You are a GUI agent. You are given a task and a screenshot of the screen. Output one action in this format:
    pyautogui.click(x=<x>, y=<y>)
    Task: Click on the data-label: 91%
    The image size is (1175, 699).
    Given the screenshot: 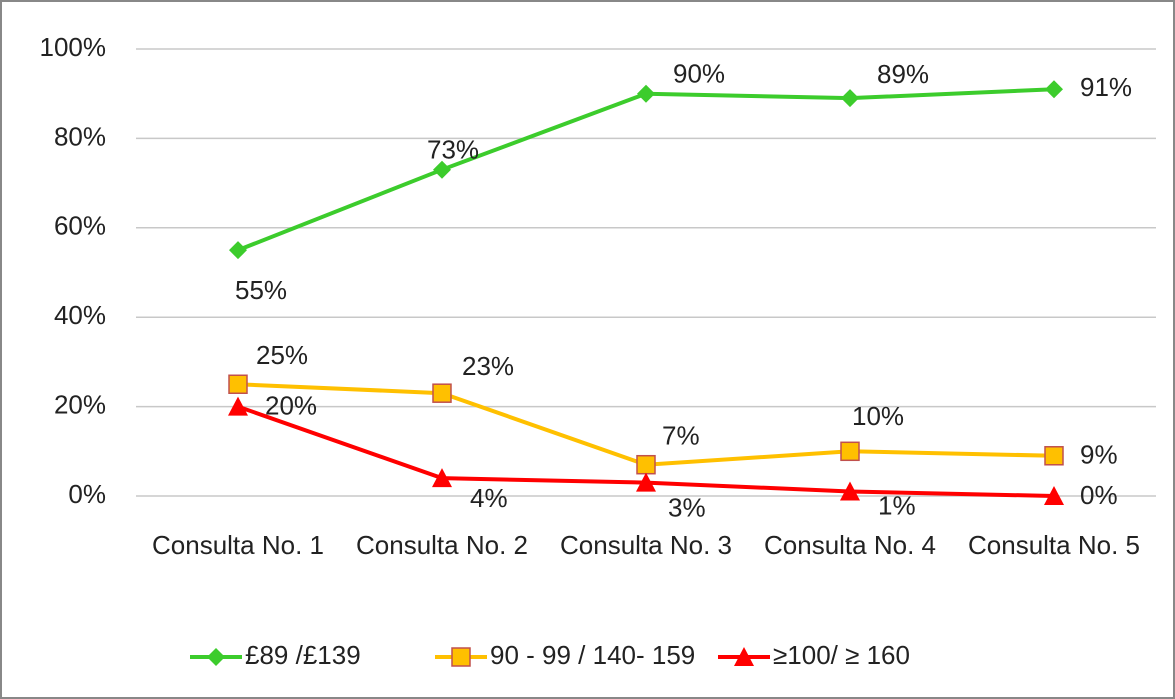 What is the action you would take?
    pyautogui.click(x=1106, y=87)
    